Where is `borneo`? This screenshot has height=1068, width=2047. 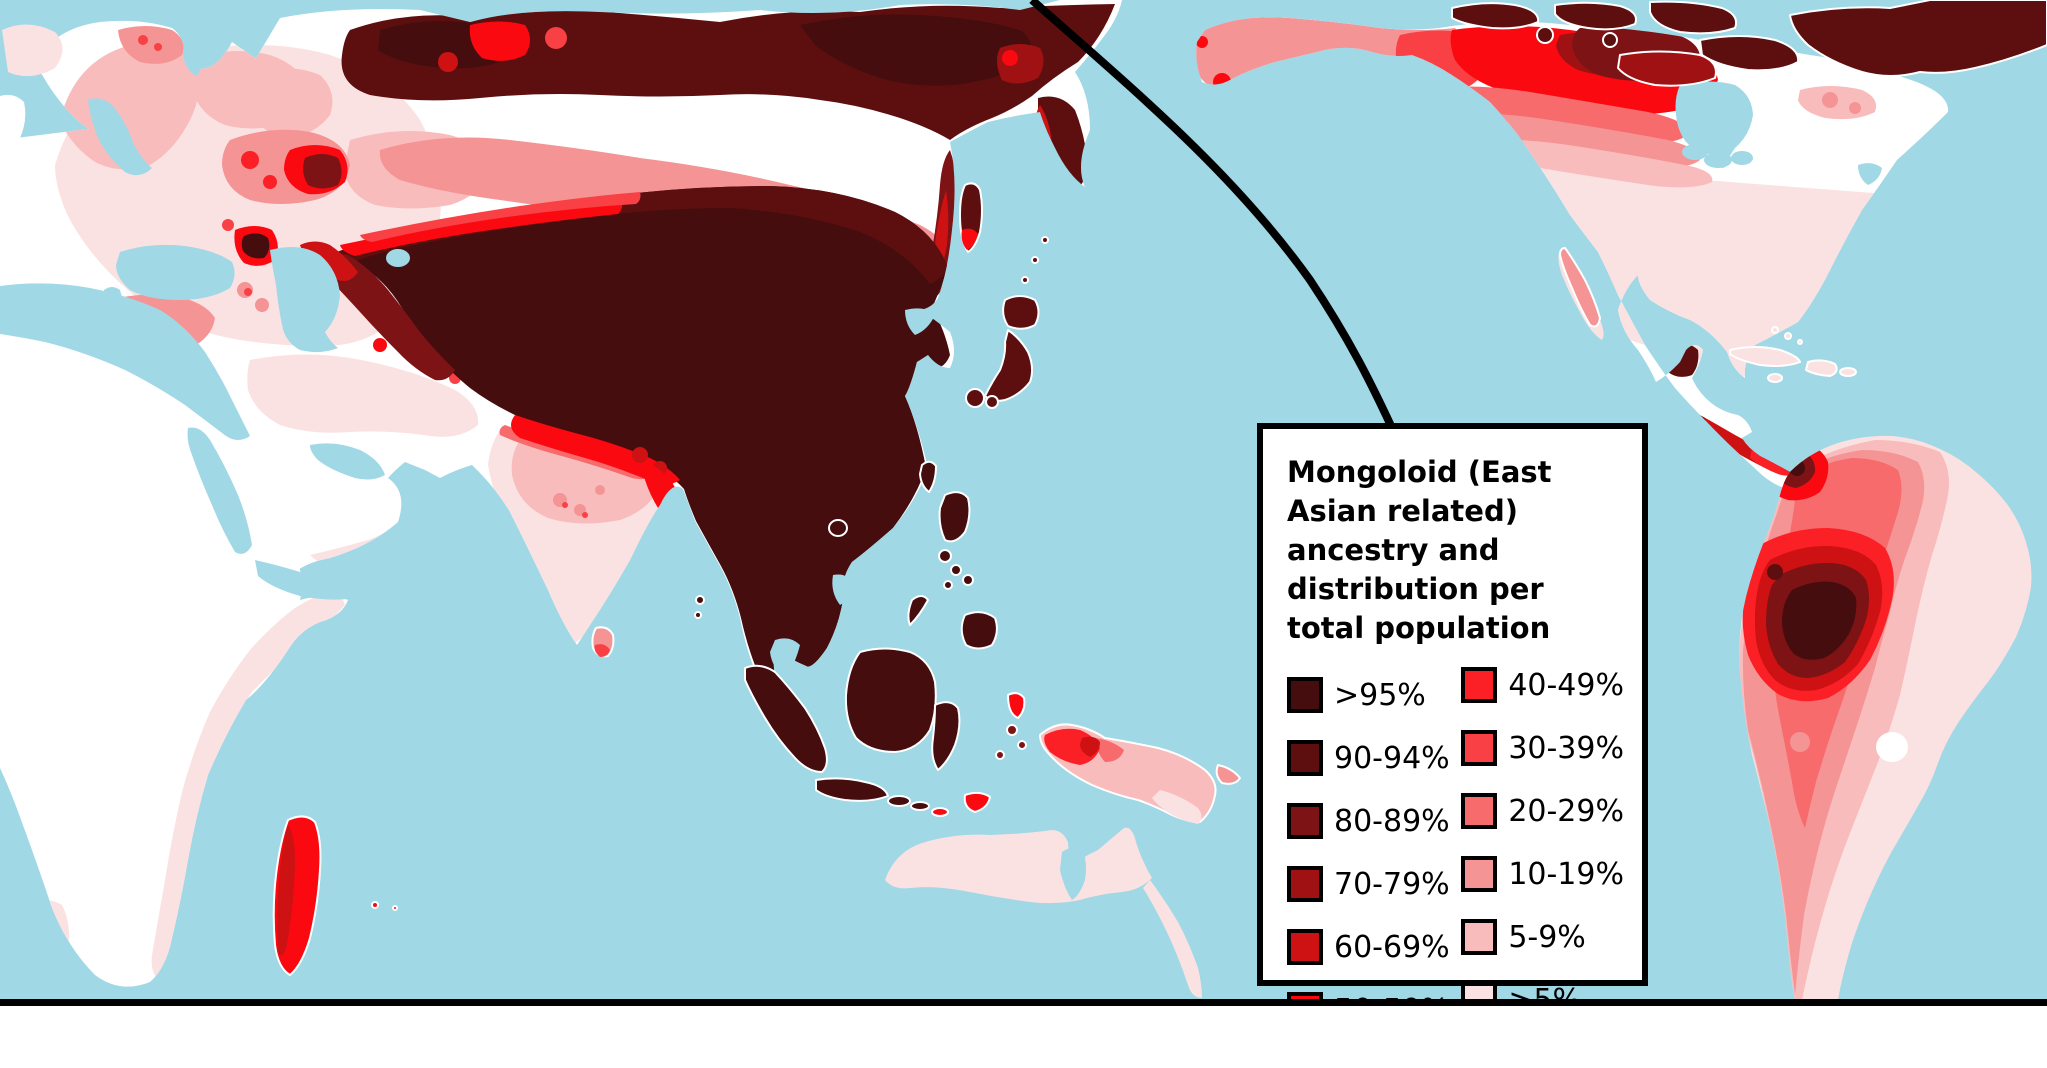 borneo is located at coordinates (890, 700).